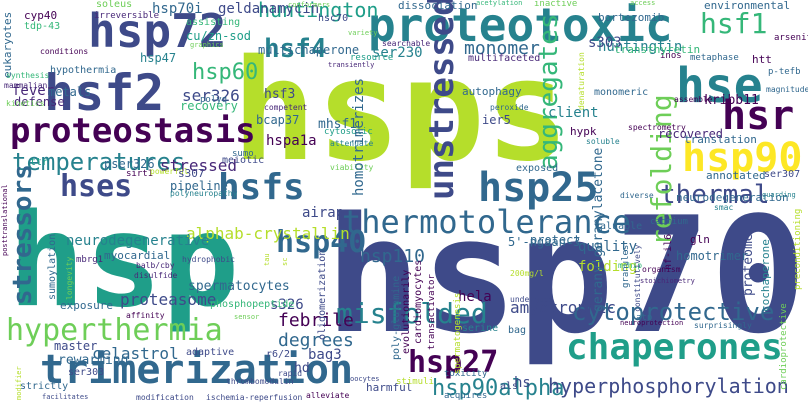  What do you see at coordinates (309, 50) in the screenshot?
I see `word-multichaperone: multichaperone` at bounding box center [309, 50].